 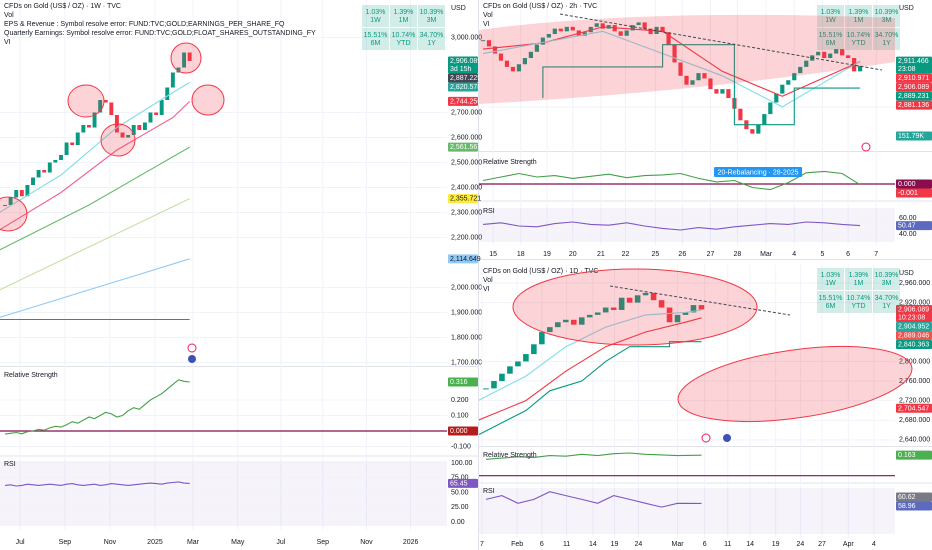 What do you see at coordinates (831, 12) in the screenshot?
I see `performance-value: 1.03%` at bounding box center [831, 12].